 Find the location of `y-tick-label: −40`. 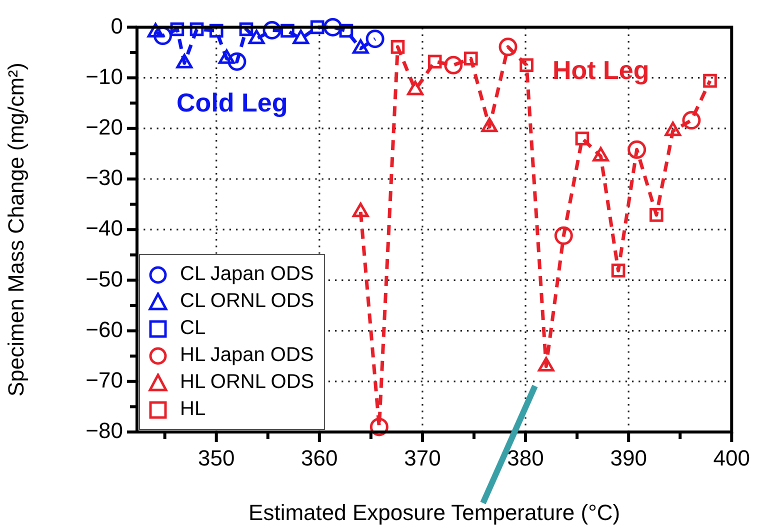

y-tick-label: −40 is located at coordinates (104, 228).